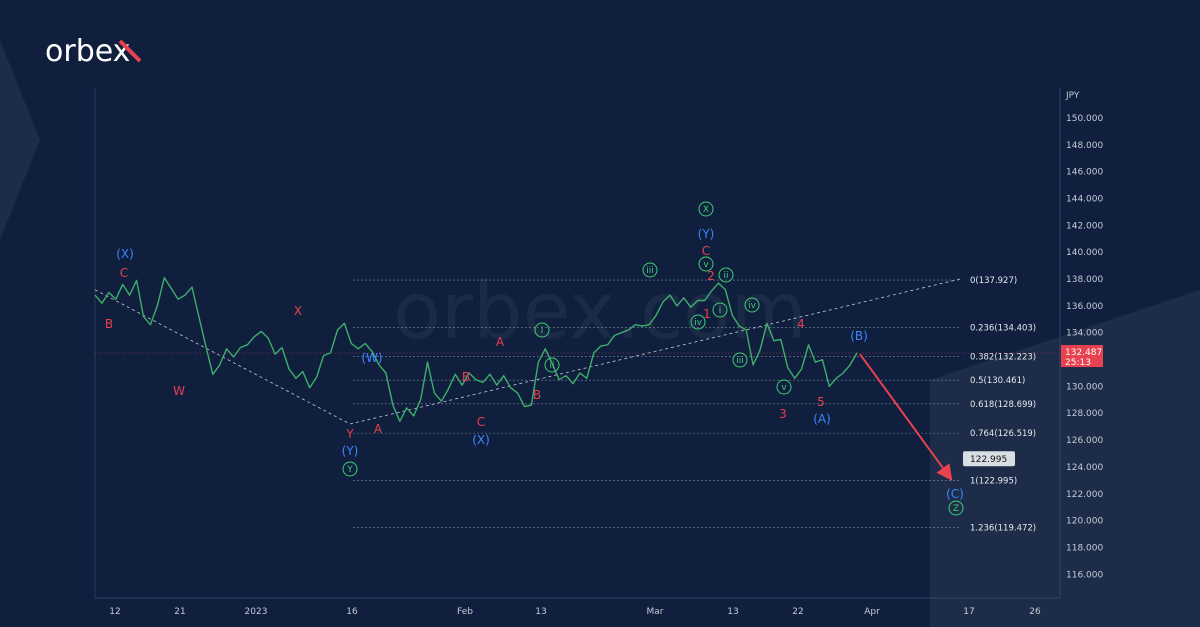 Image resolution: width=1200 pixels, height=627 pixels. What do you see at coordinates (1084, 522) in the screenshot?
I see `y-tick-label: 120.000` at bounding box center [1084, 522].